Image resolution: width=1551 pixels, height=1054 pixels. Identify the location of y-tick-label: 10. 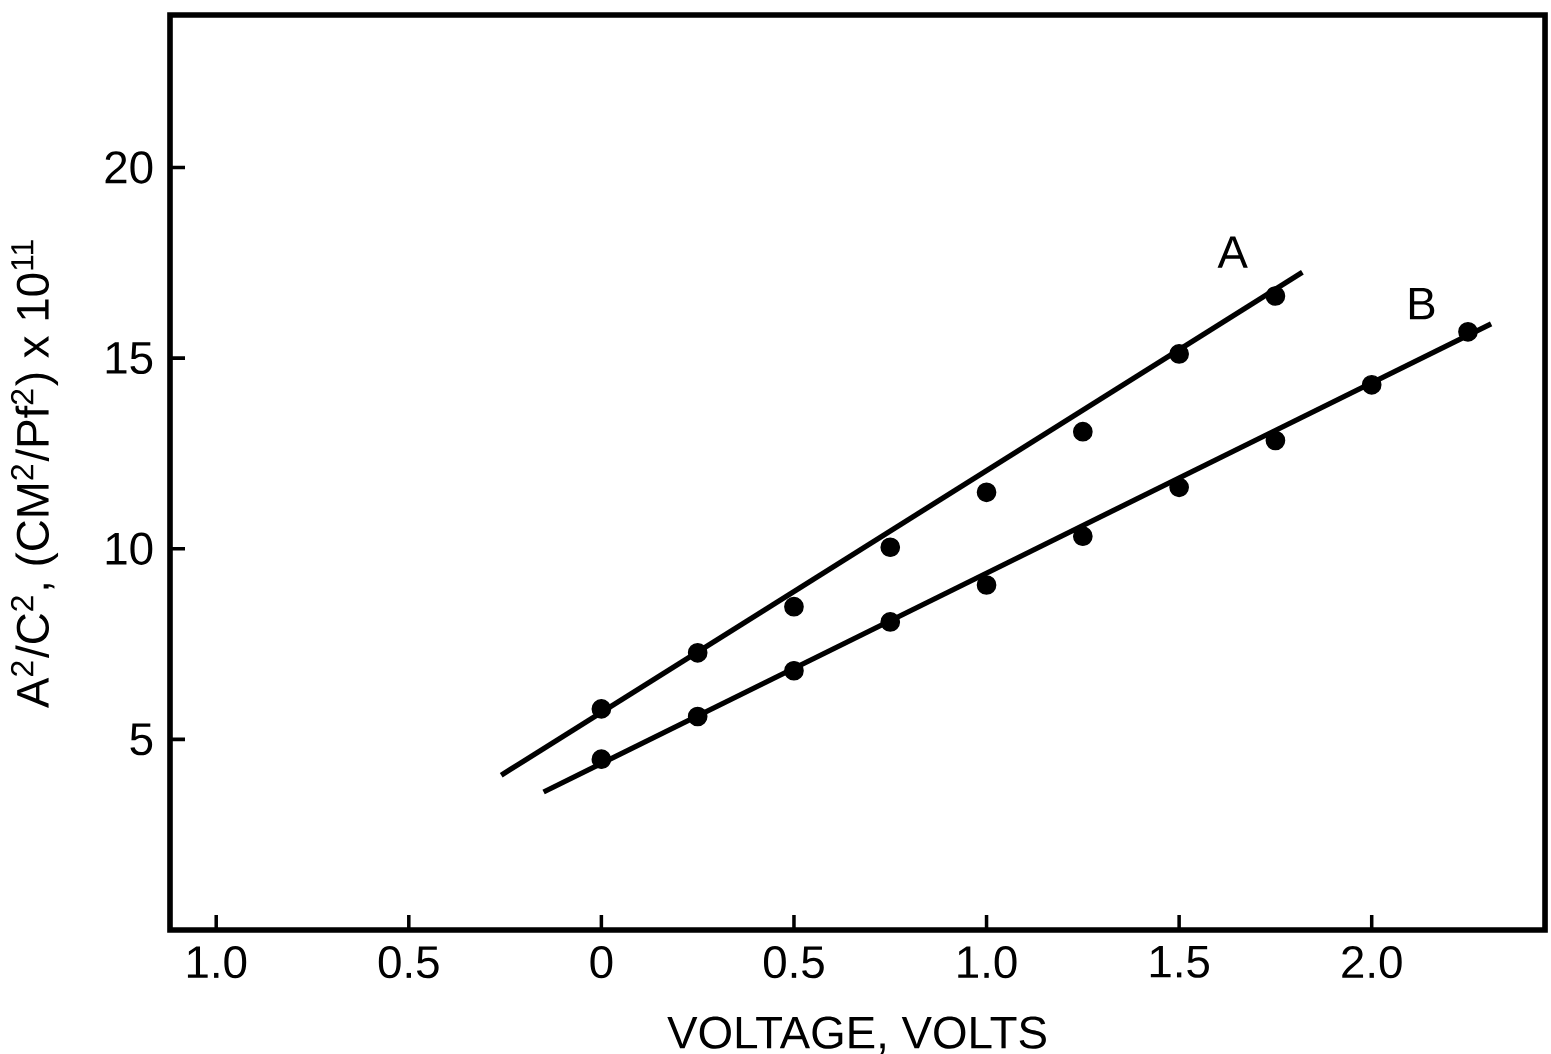
(129, 548).